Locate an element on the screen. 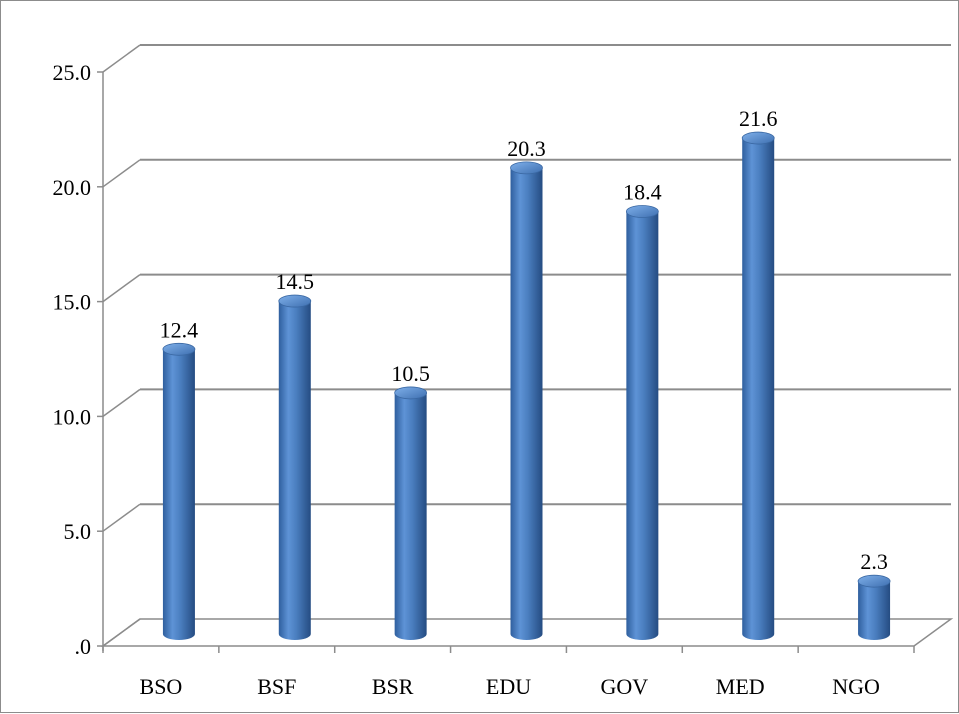 This screenshot has width=959, height=714. bar-bsr is located at coordinates (411, 513).